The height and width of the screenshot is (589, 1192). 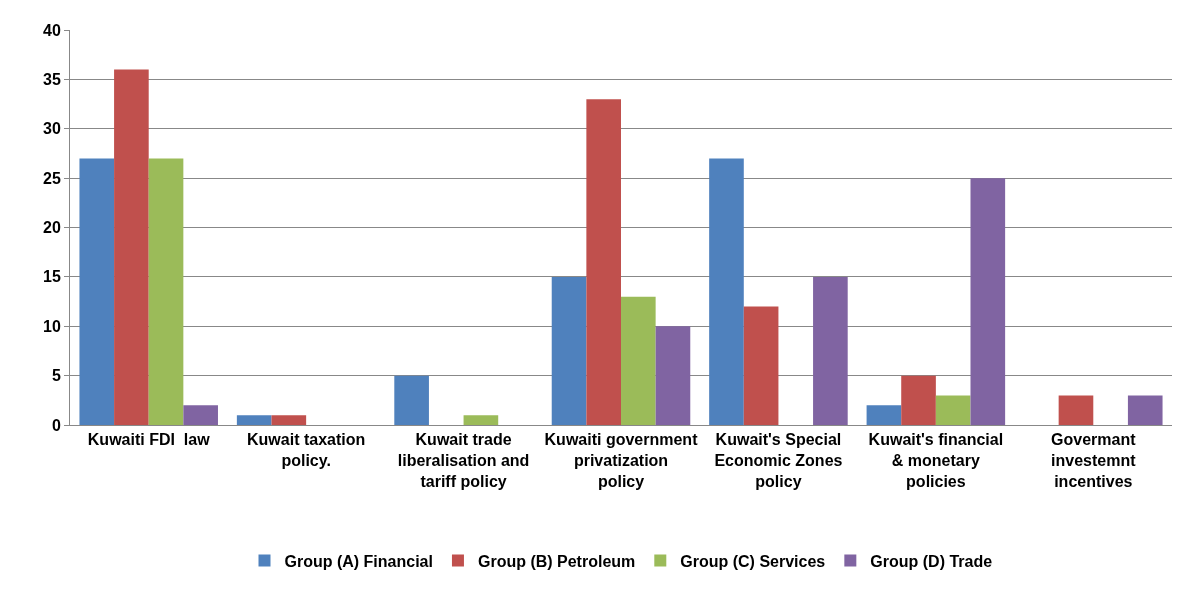 I want to click on x-tick-label: Kuwait trade liberalisation and tariff policy, so click(x=463, y=460).